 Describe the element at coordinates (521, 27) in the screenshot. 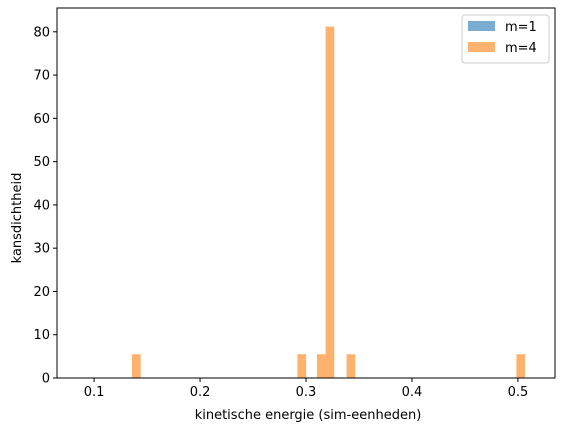

I see `legend-label-m1: m=1` at that location.